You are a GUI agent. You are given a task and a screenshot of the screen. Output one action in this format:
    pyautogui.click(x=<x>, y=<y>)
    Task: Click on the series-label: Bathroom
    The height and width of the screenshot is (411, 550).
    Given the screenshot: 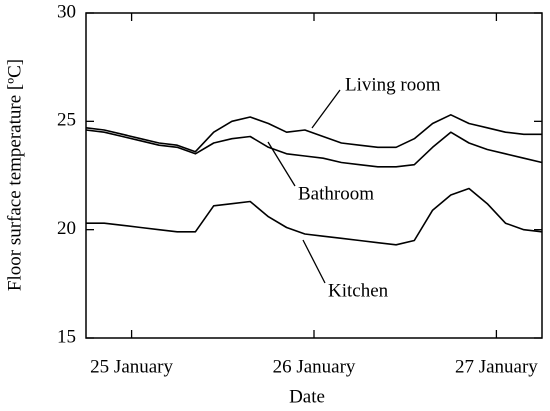 What is the action you would take?
    pyautogui.click(x=336, y=193)
    